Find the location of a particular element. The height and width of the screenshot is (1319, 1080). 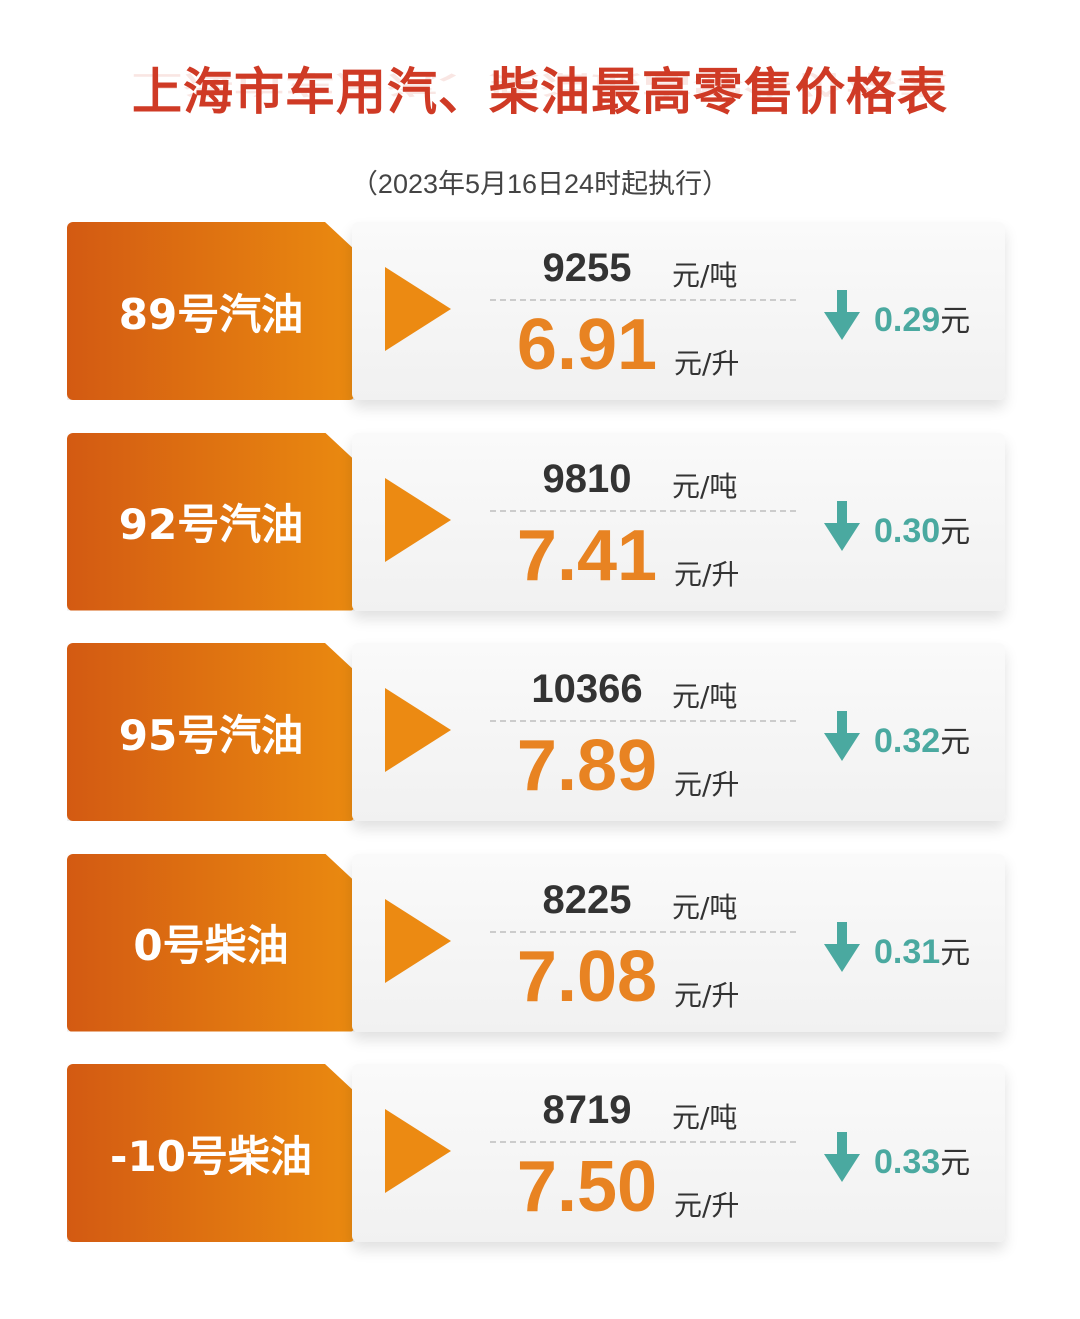

price-change: 0.32元 is located at coordinates (922, 739).